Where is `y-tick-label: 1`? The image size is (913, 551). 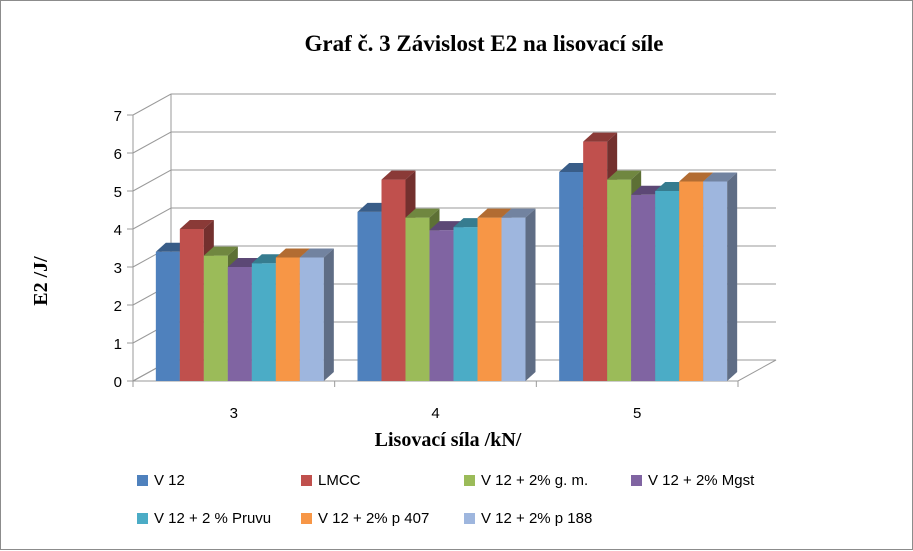 y-tick-label: 1 is located at coordinates (118, 344).